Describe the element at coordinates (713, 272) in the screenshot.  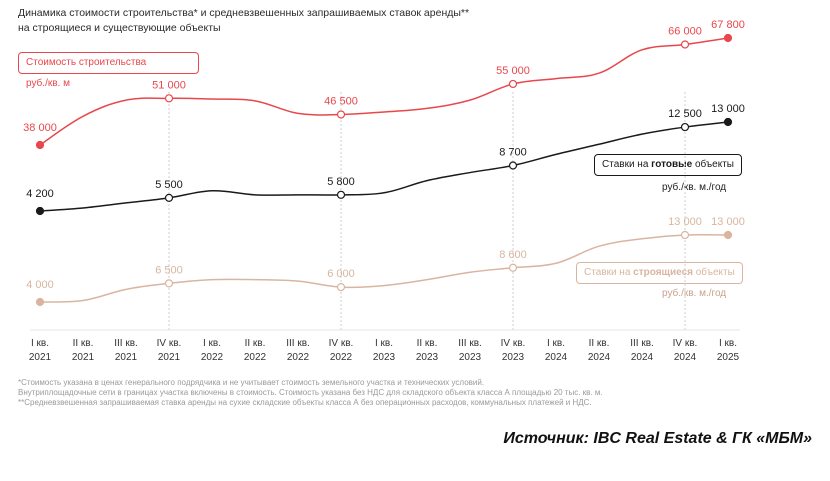
I see `legend-building-rent-suffix: объекты` at that location.